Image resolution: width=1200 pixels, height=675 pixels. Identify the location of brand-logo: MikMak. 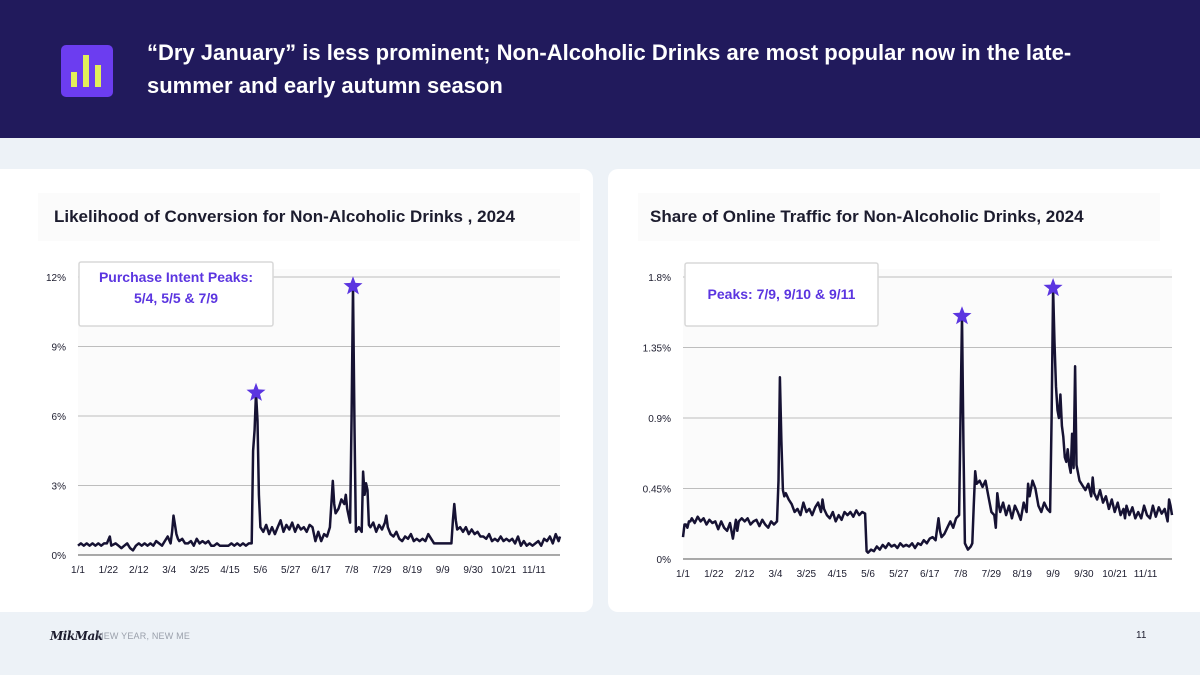
(76, 636).